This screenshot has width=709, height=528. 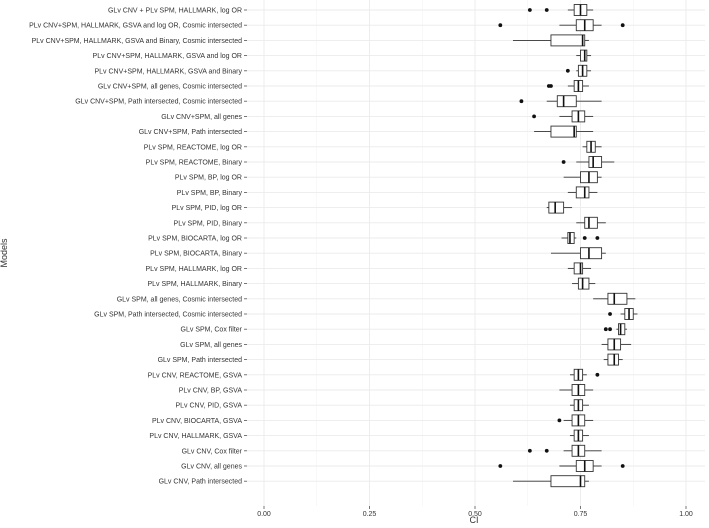 I want to click on y-tick-label: GLv CNV, Cox filter, so click(x=212, y=451).